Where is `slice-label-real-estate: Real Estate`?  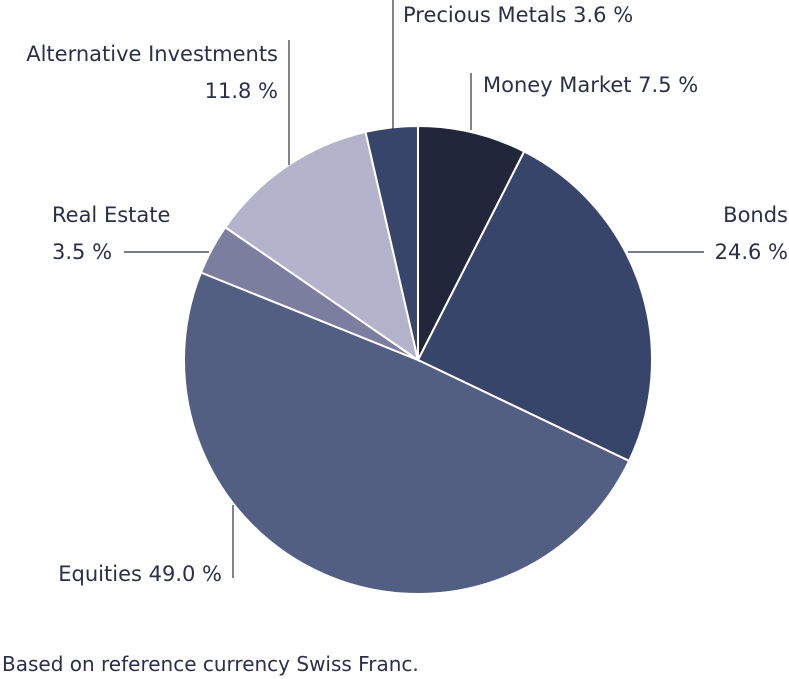
slice-label-real-estate: Real Estate is located at coordinates (111, 215).